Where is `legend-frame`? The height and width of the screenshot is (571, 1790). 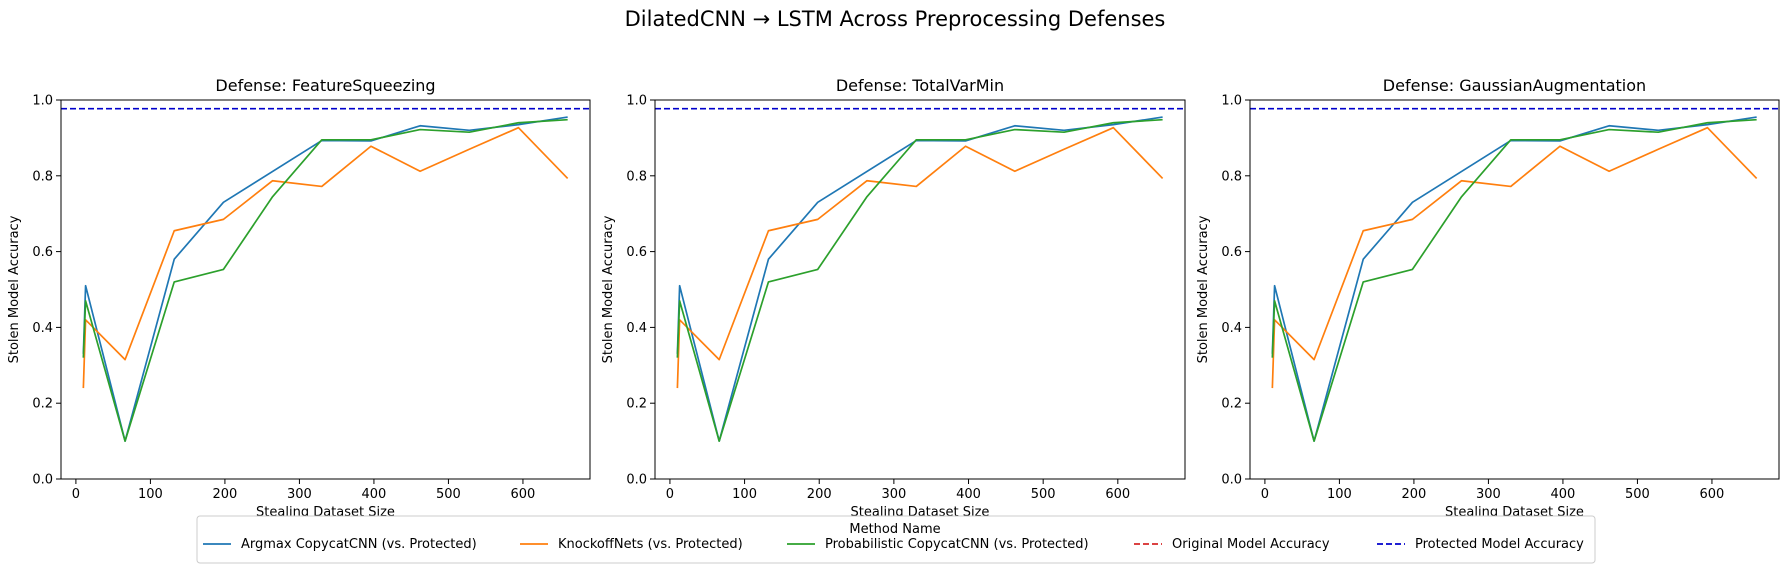
legend-frame is located at coordinates (896, 539).